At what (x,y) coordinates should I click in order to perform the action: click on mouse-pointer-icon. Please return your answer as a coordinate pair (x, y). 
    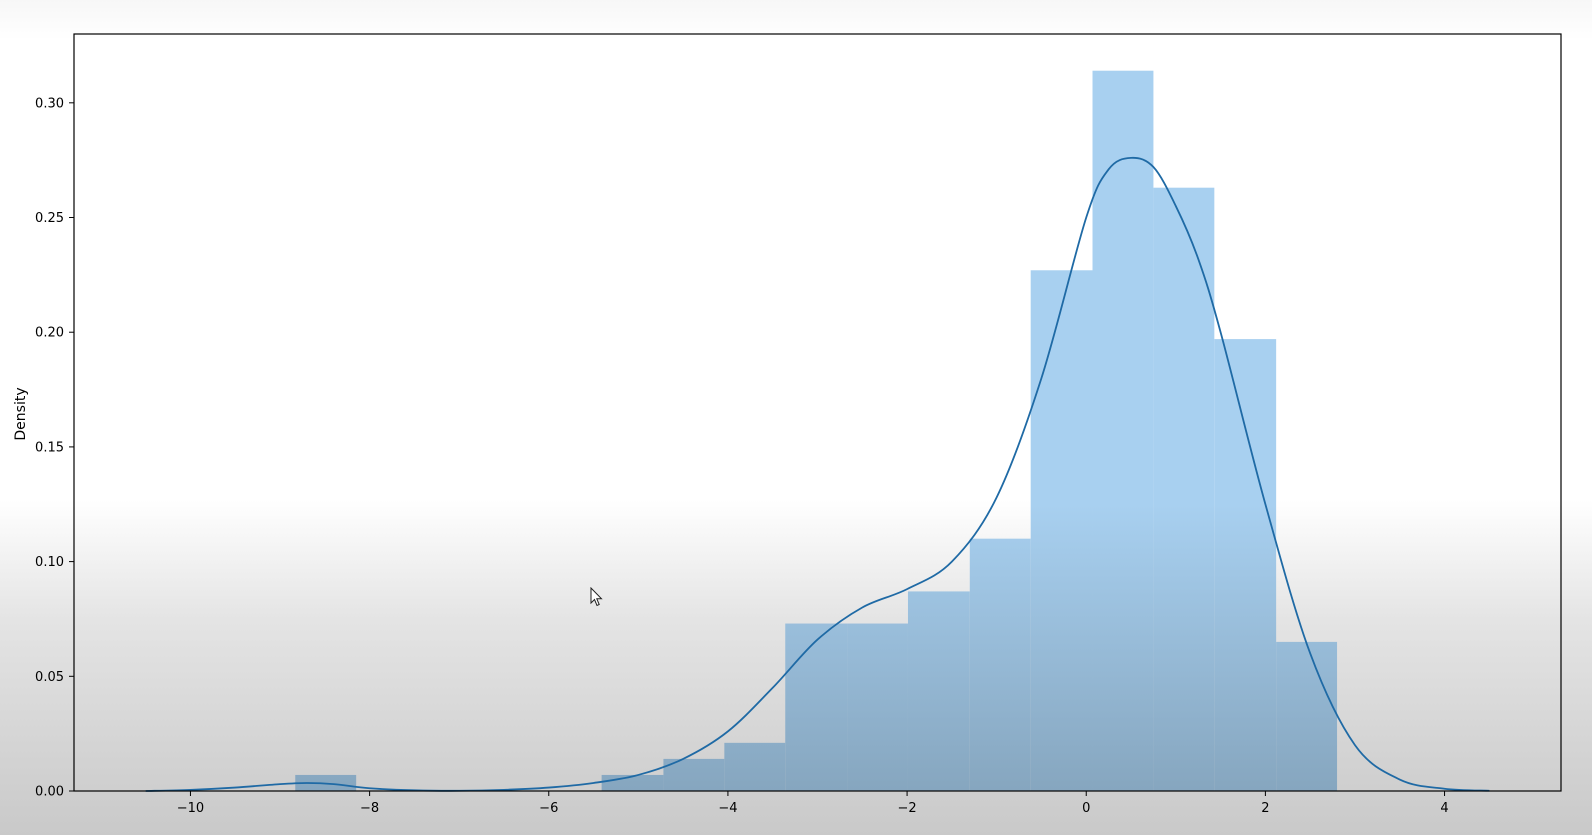
    Looking at the image, I should click on (596, 597).